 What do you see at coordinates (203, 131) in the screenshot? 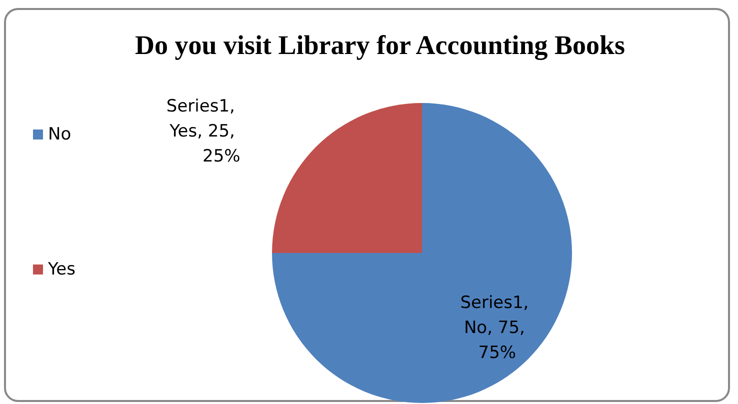
I see `text: Series1, Yes, 25, 25%` at bounding box center [203, 131].